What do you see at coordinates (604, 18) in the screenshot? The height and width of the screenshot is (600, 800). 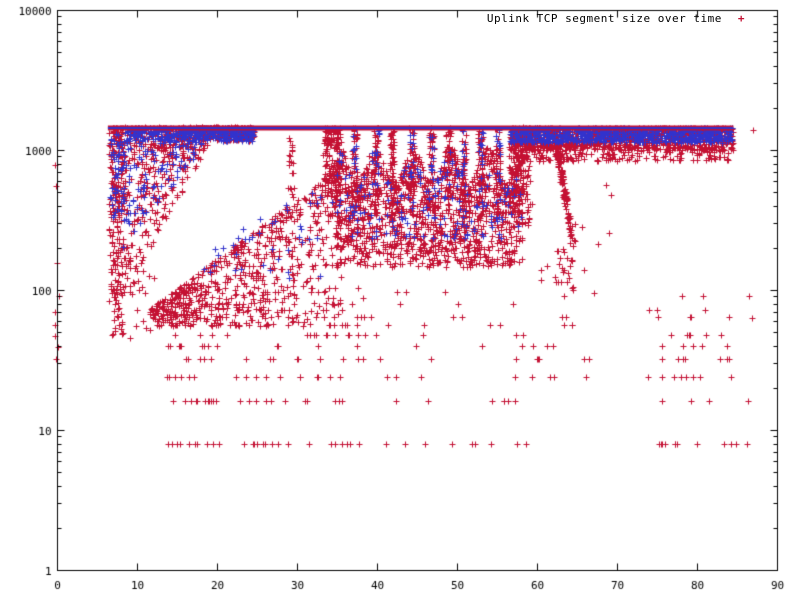 I see `legend-label: Uplink TCP segment size over time` at bounding box center [604, 18].